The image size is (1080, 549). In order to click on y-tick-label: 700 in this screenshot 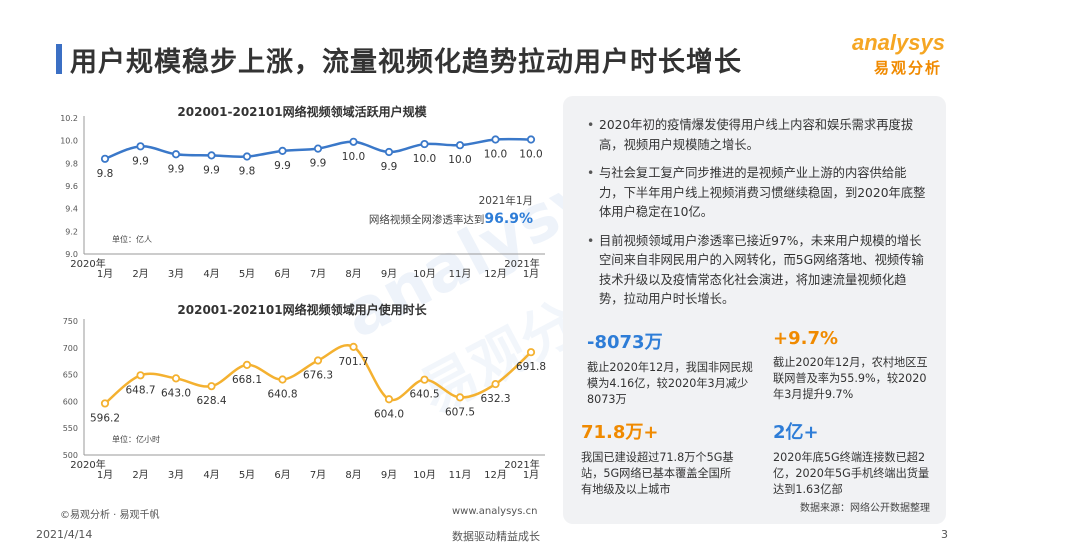, I will do `click(70, 348)`.